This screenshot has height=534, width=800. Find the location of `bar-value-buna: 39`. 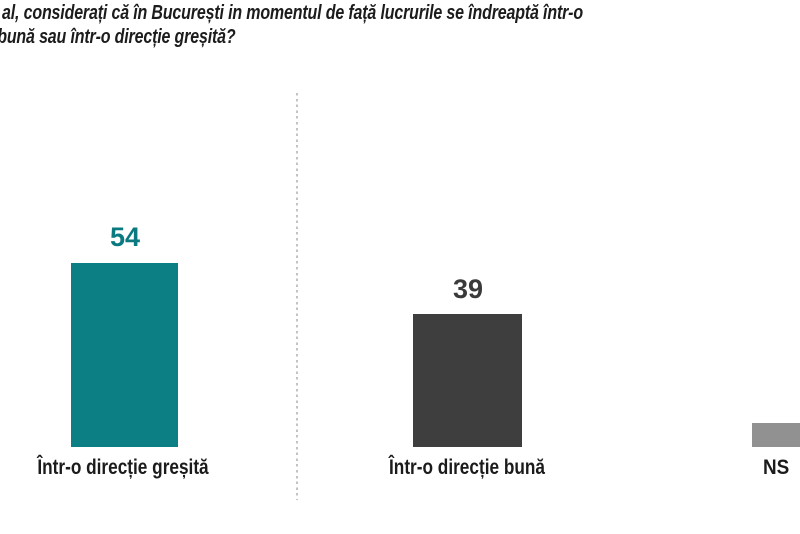

bar-value-buna: 39 is located at coordinates (468, 289).